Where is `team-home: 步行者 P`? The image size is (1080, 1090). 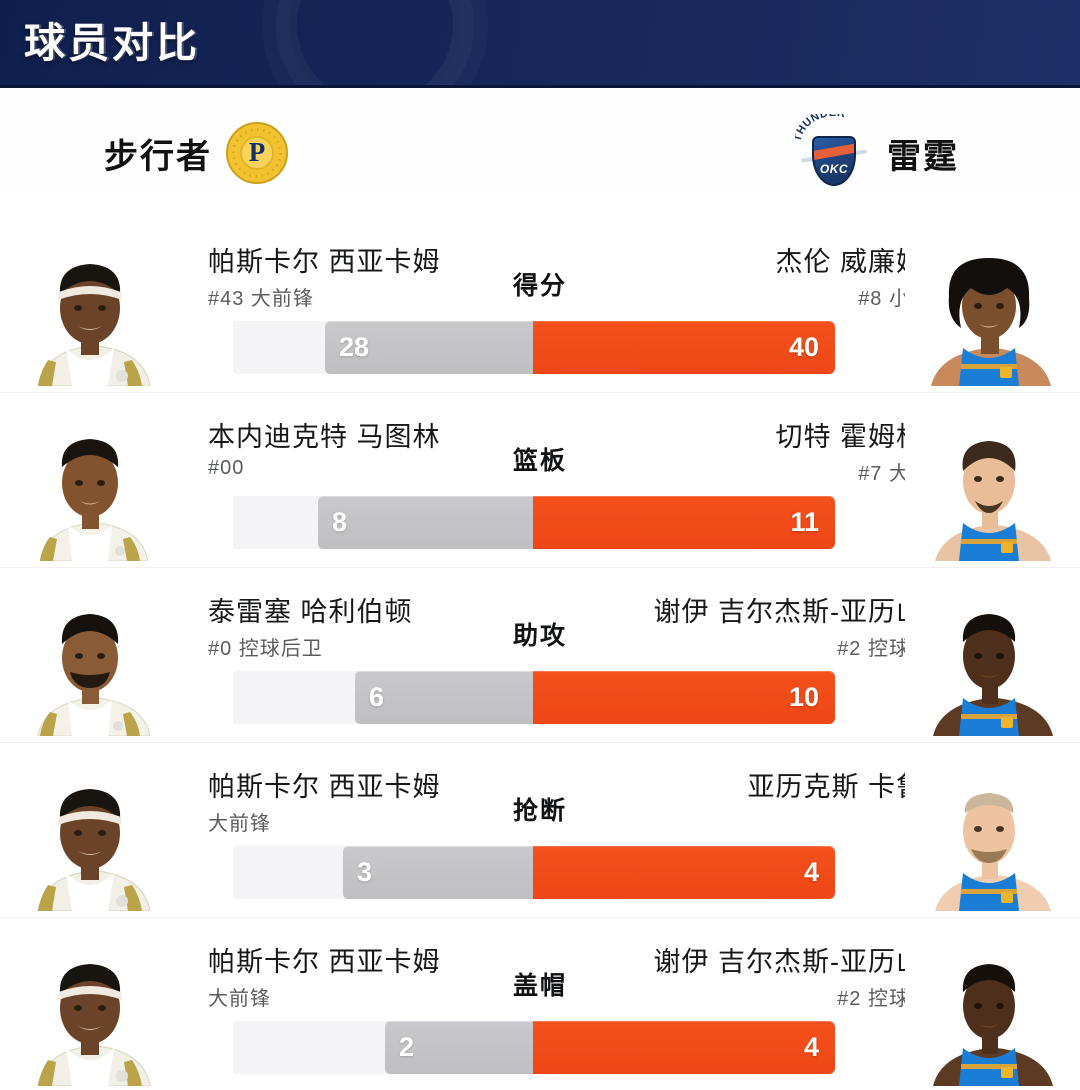 team-home: 步行者 P is located at coordinates (196, 153).